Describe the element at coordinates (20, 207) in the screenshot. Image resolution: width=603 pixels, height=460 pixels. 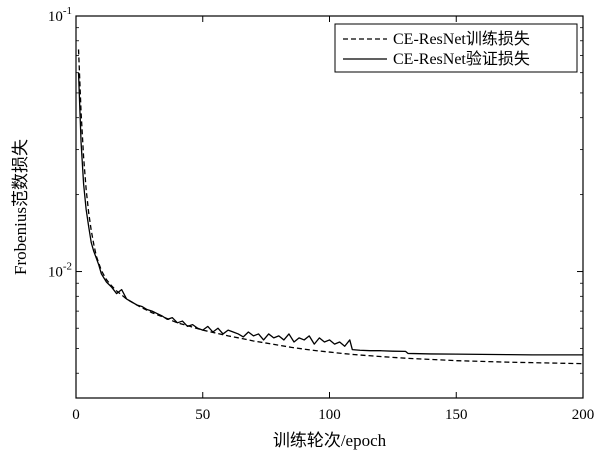
I see `y-axis-label: Frobenius范数损失` at that location.